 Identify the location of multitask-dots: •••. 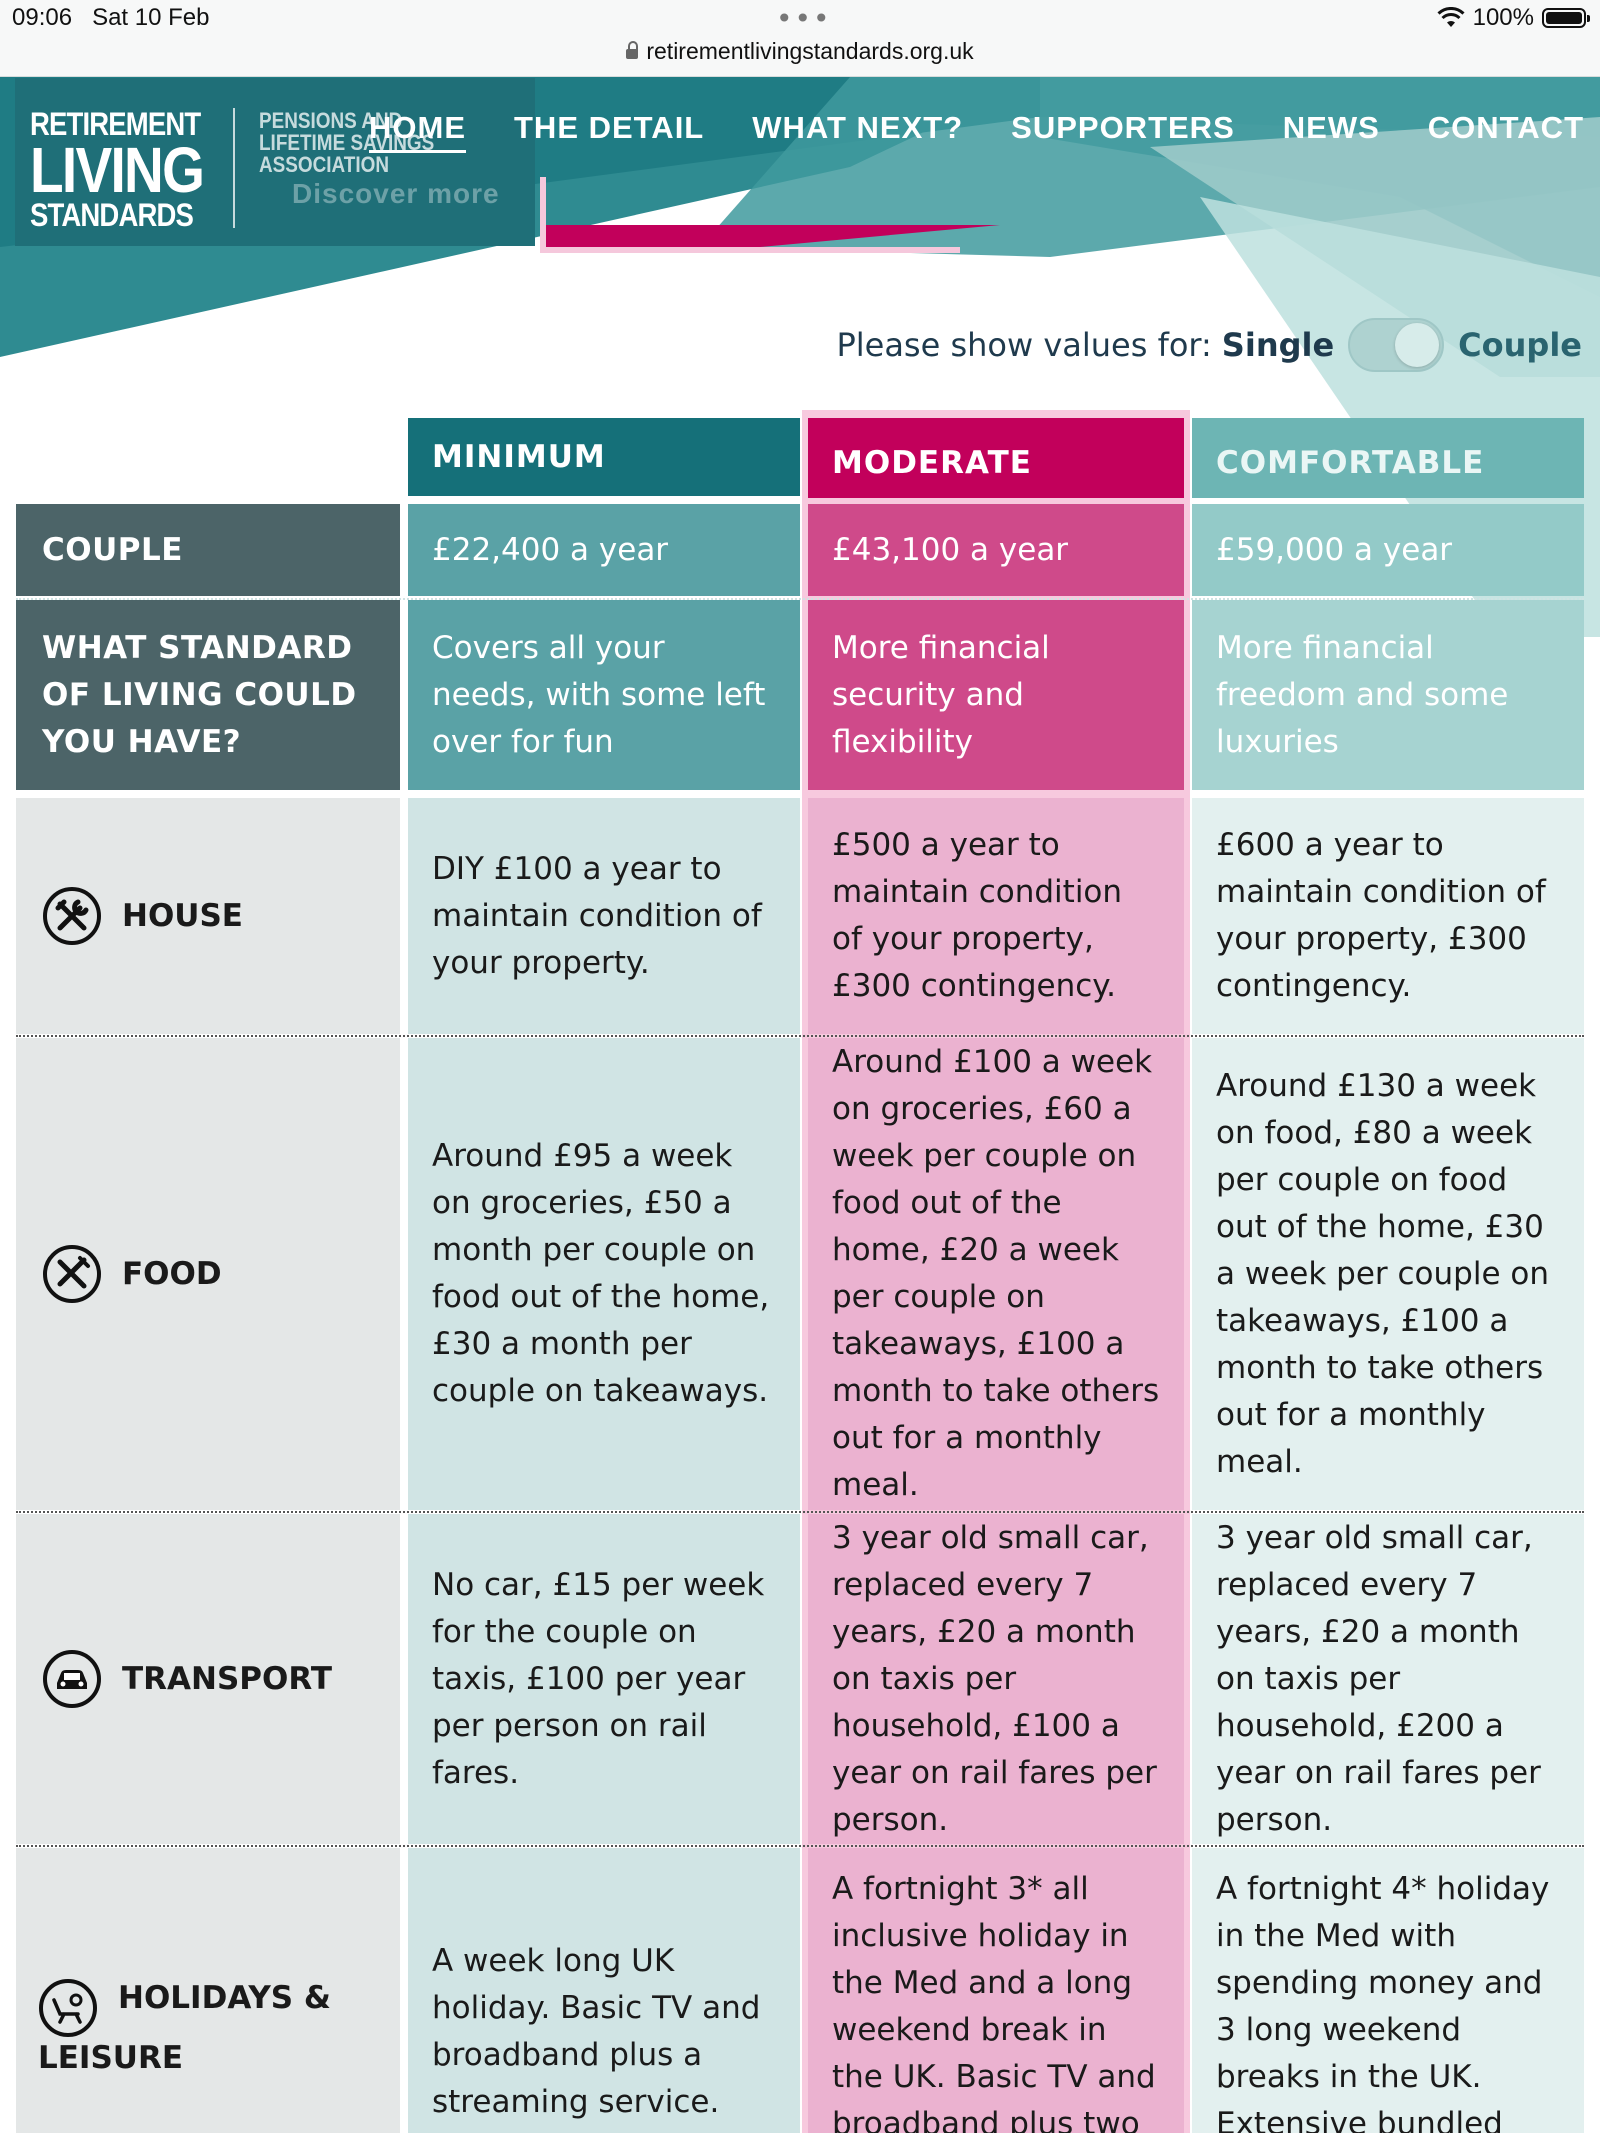
(804, 18).